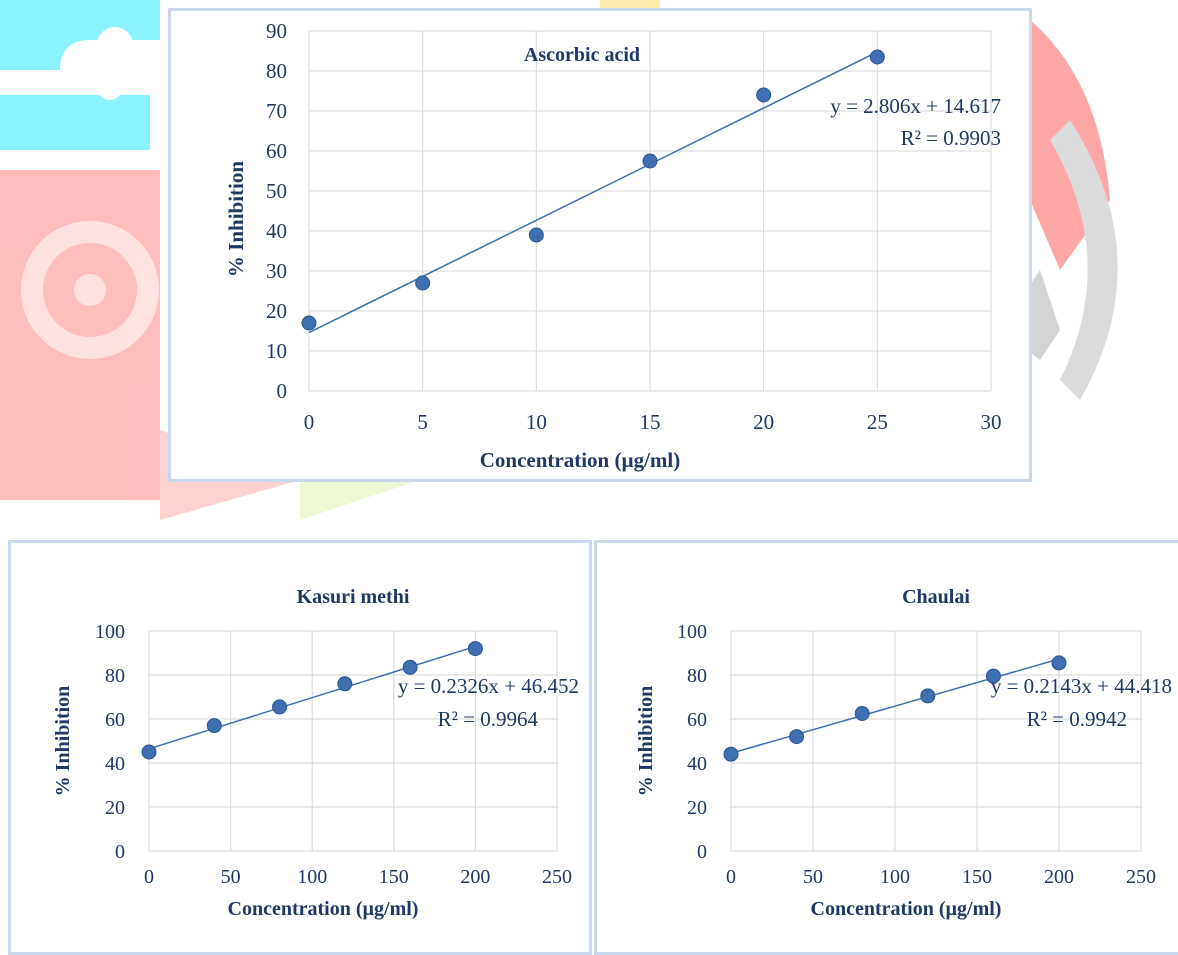  I want to click on x-tick-label: 30, so click(991, 422).